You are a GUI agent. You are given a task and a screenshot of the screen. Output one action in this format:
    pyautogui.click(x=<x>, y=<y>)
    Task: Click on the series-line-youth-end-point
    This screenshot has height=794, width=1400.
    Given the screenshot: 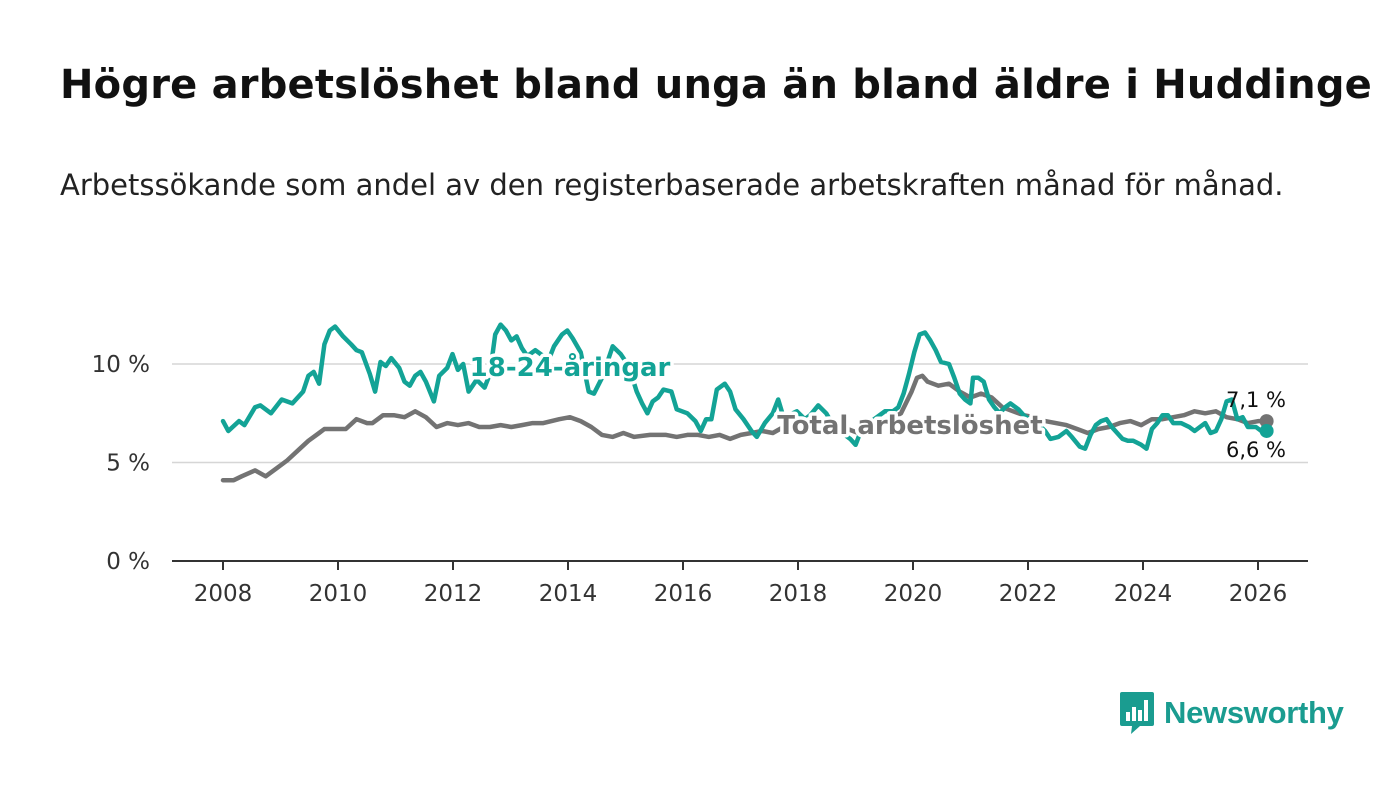 What is the action you would take?
    pyautogui.click(x=1266, y=430)
    